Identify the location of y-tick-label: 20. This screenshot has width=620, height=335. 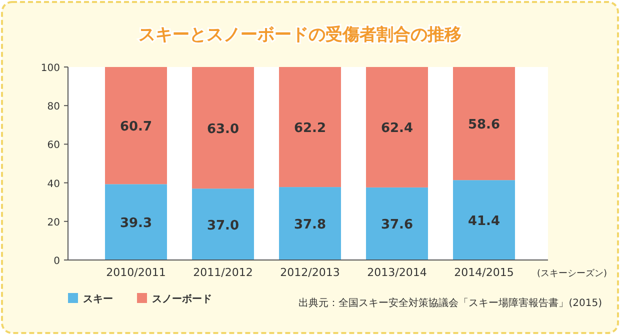
(53, 222).